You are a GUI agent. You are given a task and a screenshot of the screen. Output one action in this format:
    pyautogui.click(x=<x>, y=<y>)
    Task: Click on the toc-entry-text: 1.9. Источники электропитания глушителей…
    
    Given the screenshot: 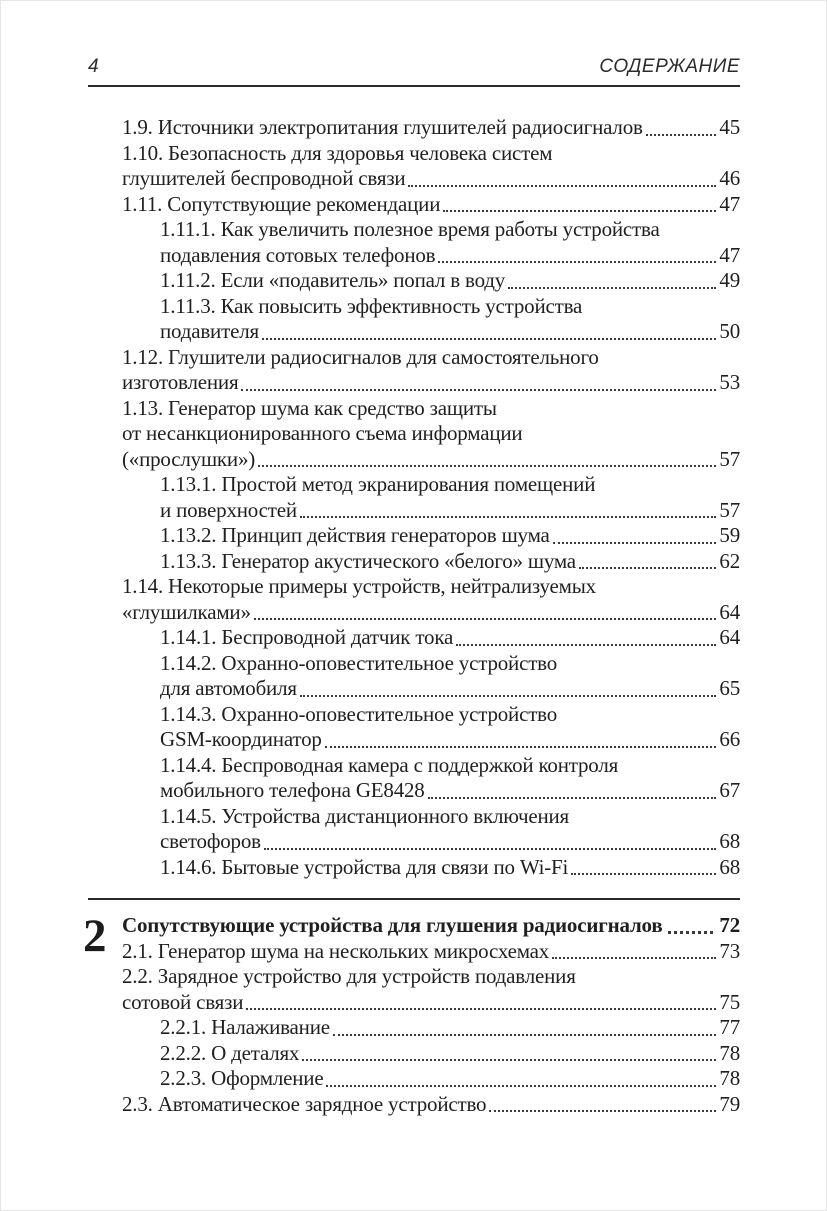 What is the action you would take?
    pyautogui.click(x=382, y=127)
    